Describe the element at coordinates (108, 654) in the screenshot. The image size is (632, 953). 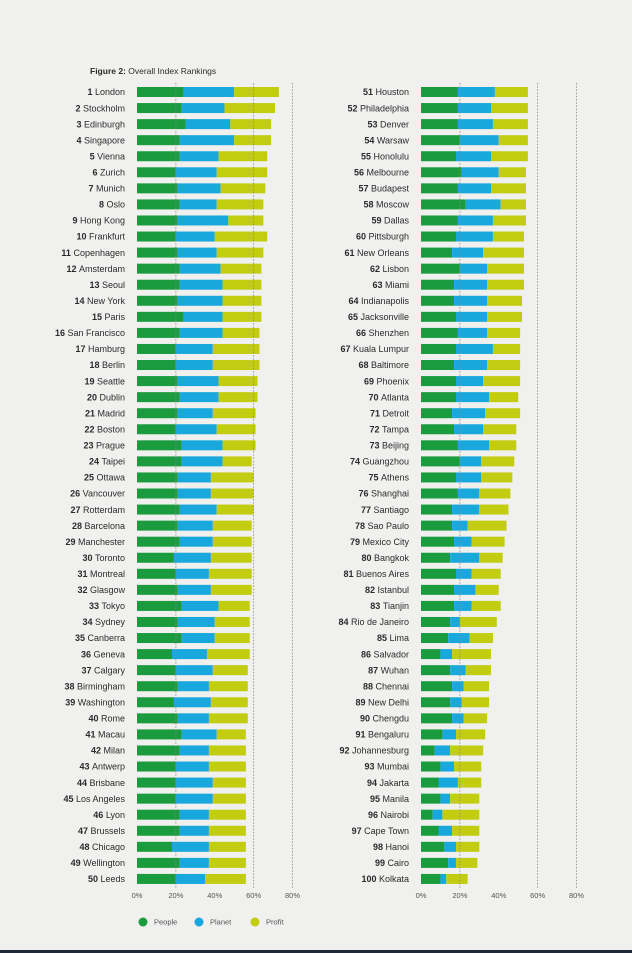
I see `city-36: Geneva` at that location.